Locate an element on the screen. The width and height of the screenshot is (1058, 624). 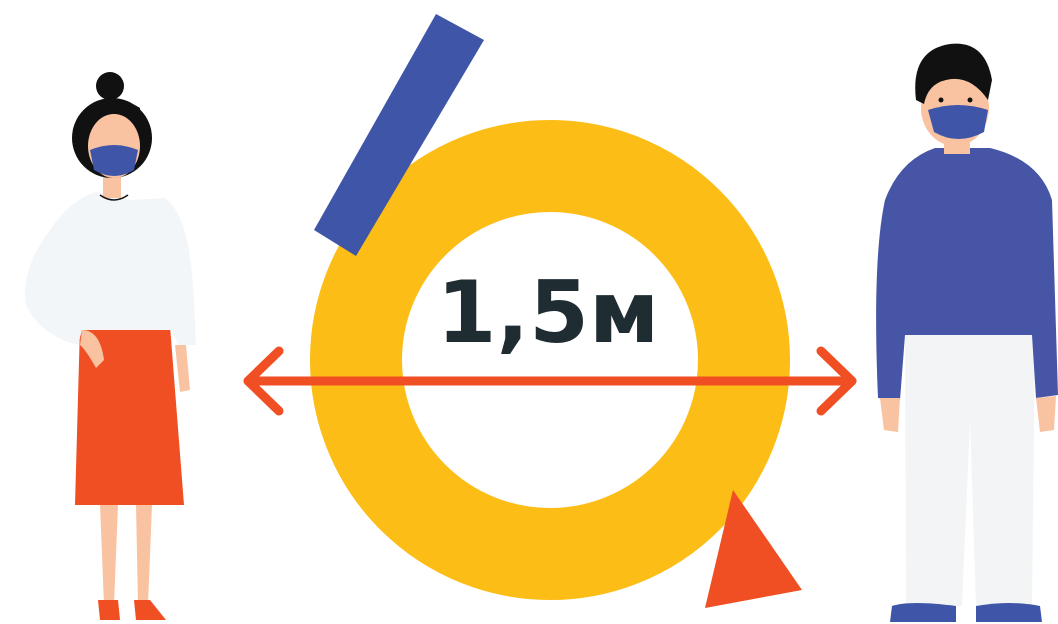
distance-label: 1,5м is located at coordinates (548, 313).